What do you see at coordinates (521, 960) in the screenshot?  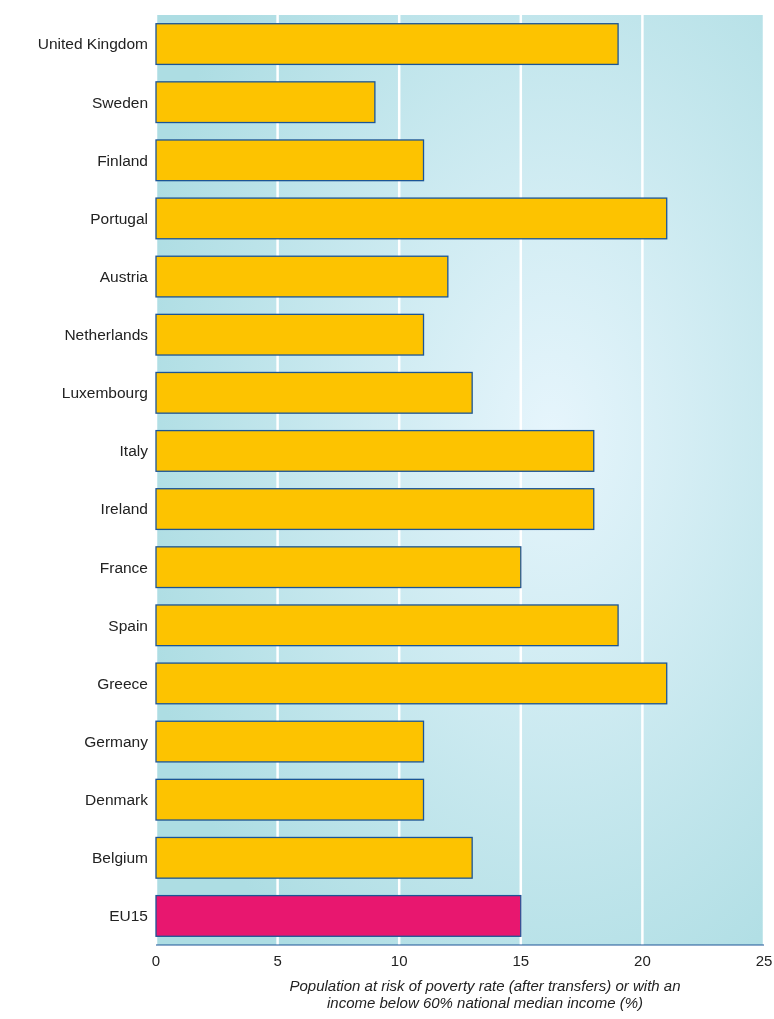 I see `x-tick-label: 15` at bounding box center [521, 960].